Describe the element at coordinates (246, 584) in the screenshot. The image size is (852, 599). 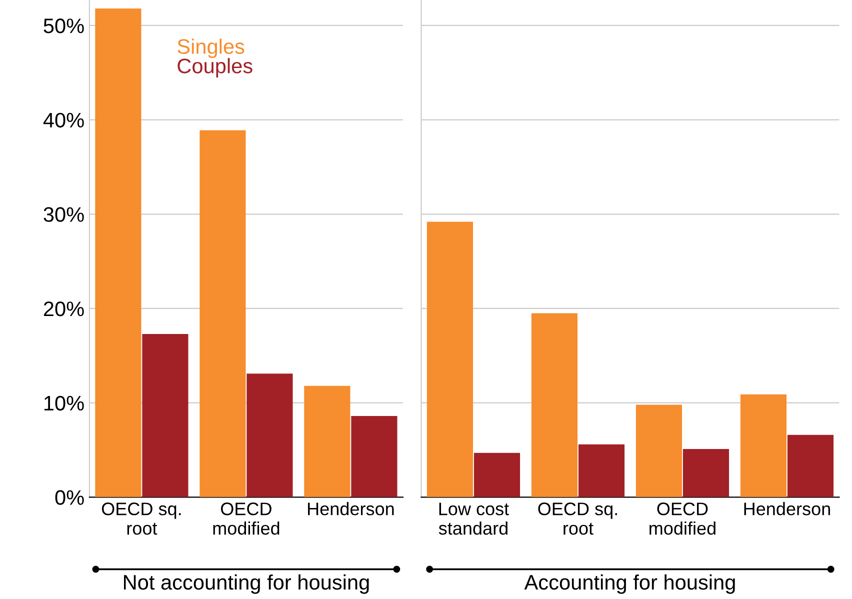
I see `x-axis-title: Not accounting for housing` at that location.